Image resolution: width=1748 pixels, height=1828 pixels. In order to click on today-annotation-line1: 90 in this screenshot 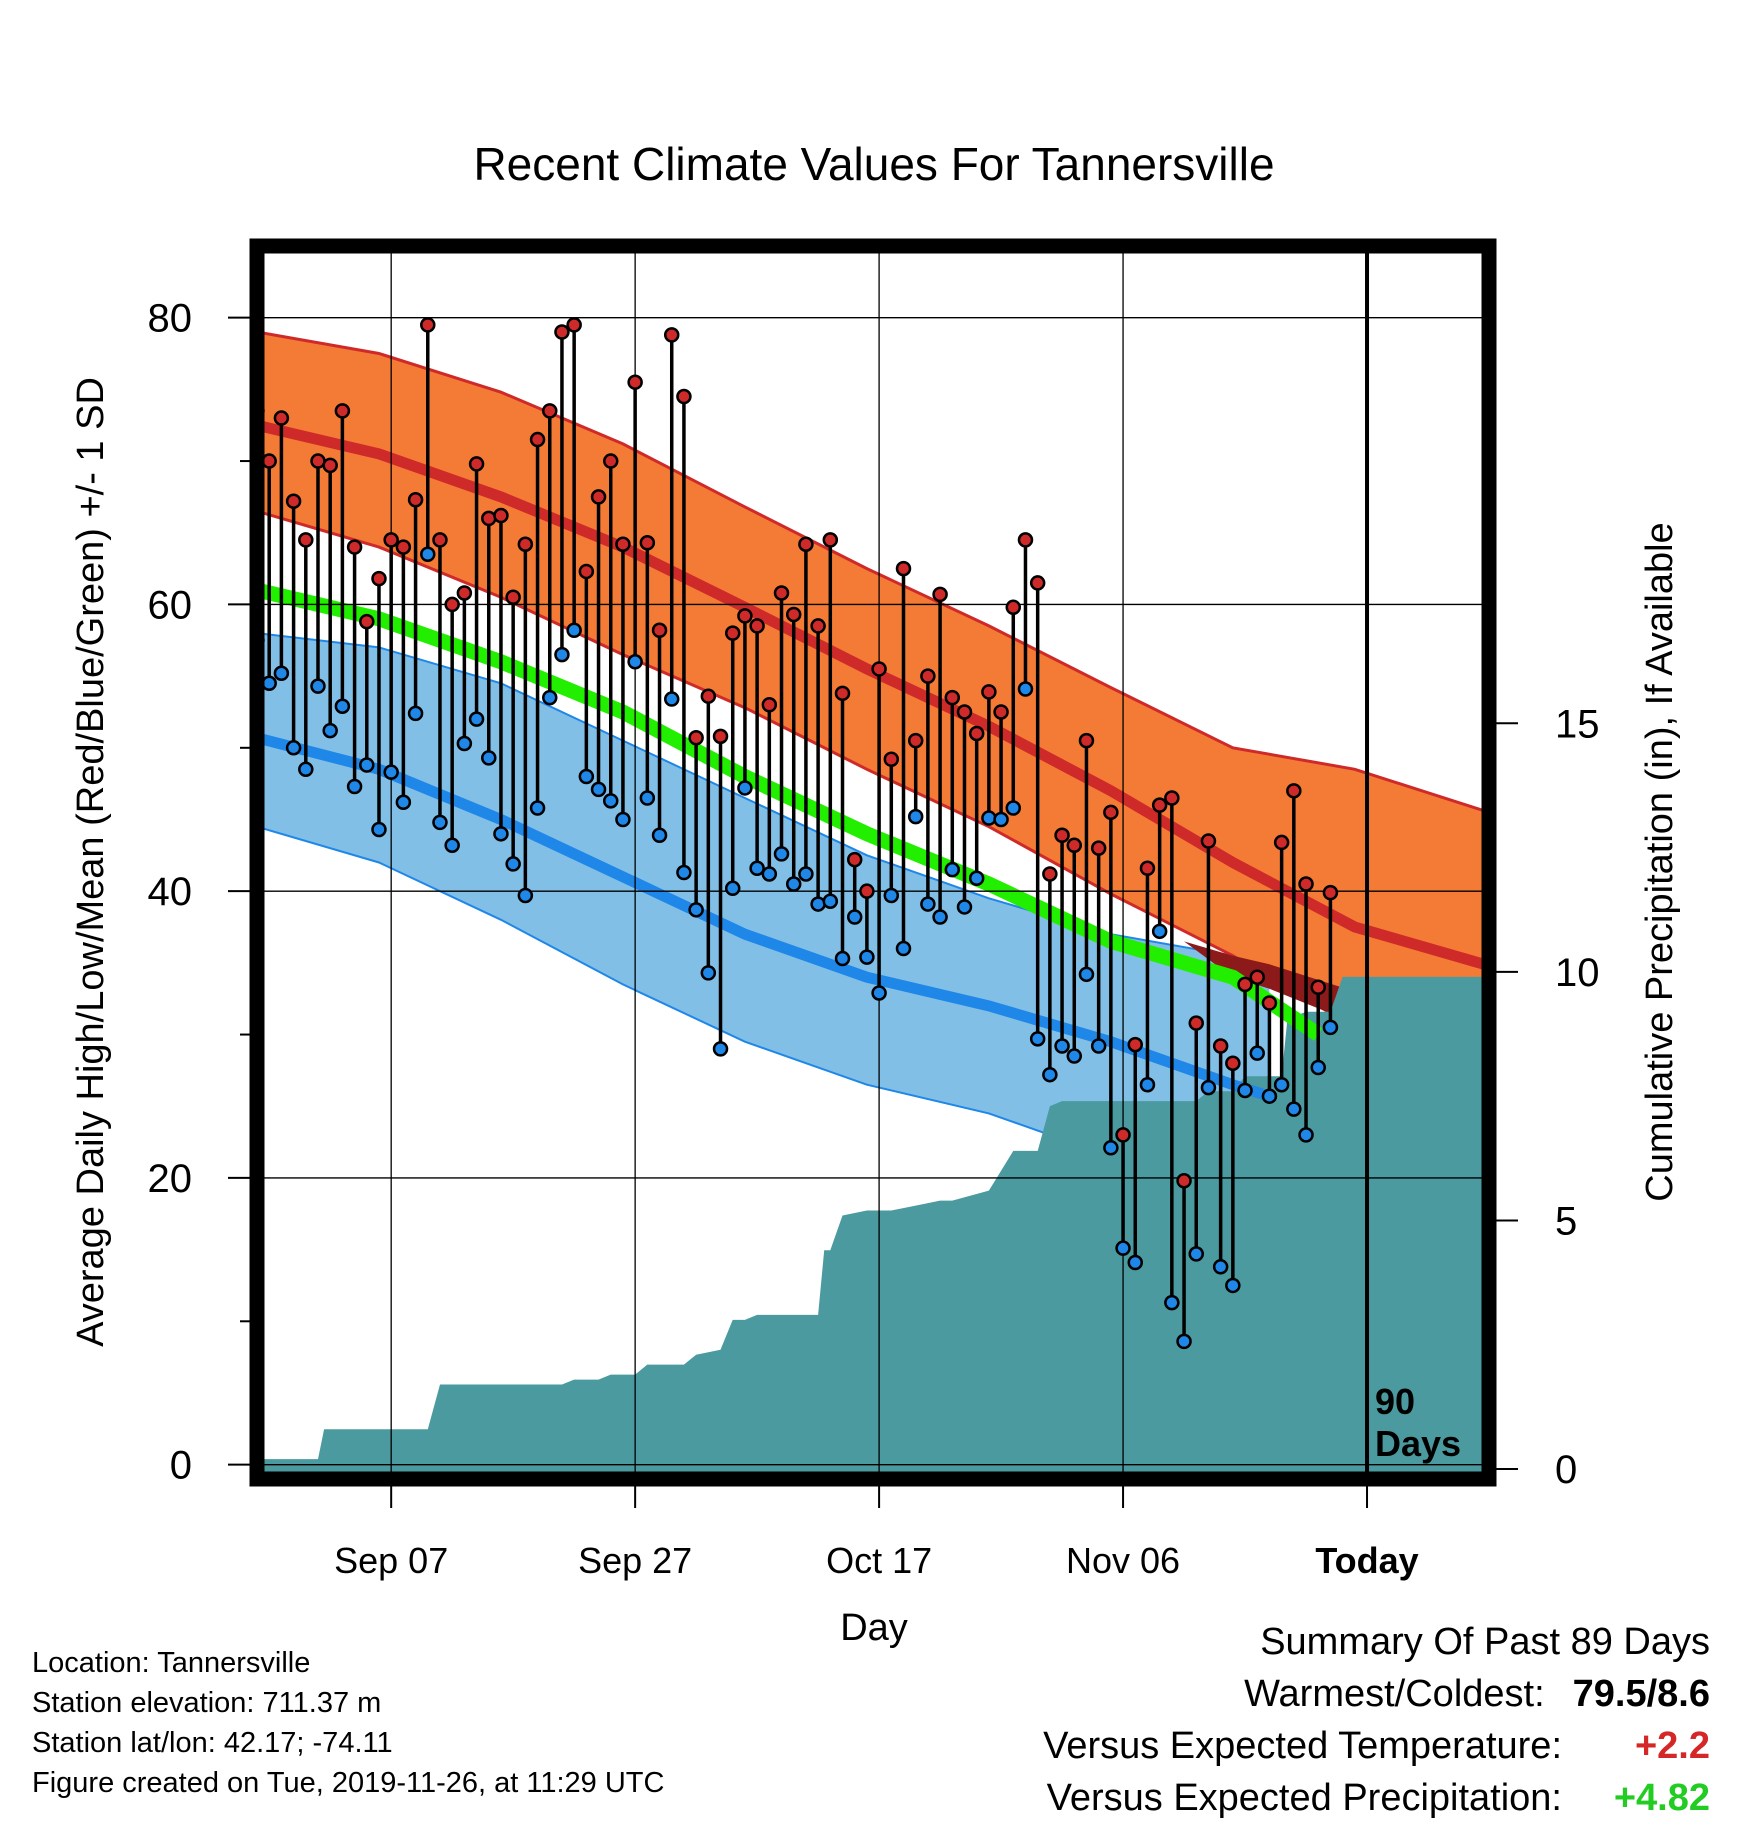, I will do `click(1395, 1401)`.